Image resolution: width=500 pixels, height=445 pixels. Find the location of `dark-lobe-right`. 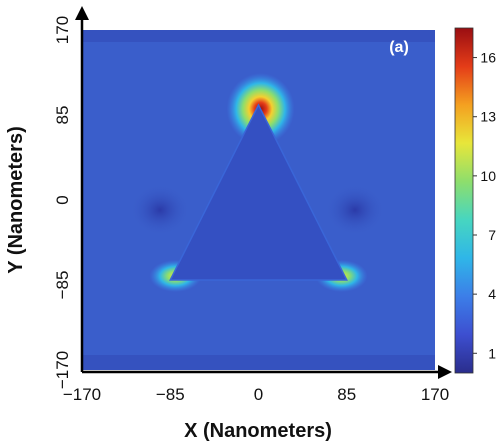

dark-lobe-right is located at coordinates (355, 210).